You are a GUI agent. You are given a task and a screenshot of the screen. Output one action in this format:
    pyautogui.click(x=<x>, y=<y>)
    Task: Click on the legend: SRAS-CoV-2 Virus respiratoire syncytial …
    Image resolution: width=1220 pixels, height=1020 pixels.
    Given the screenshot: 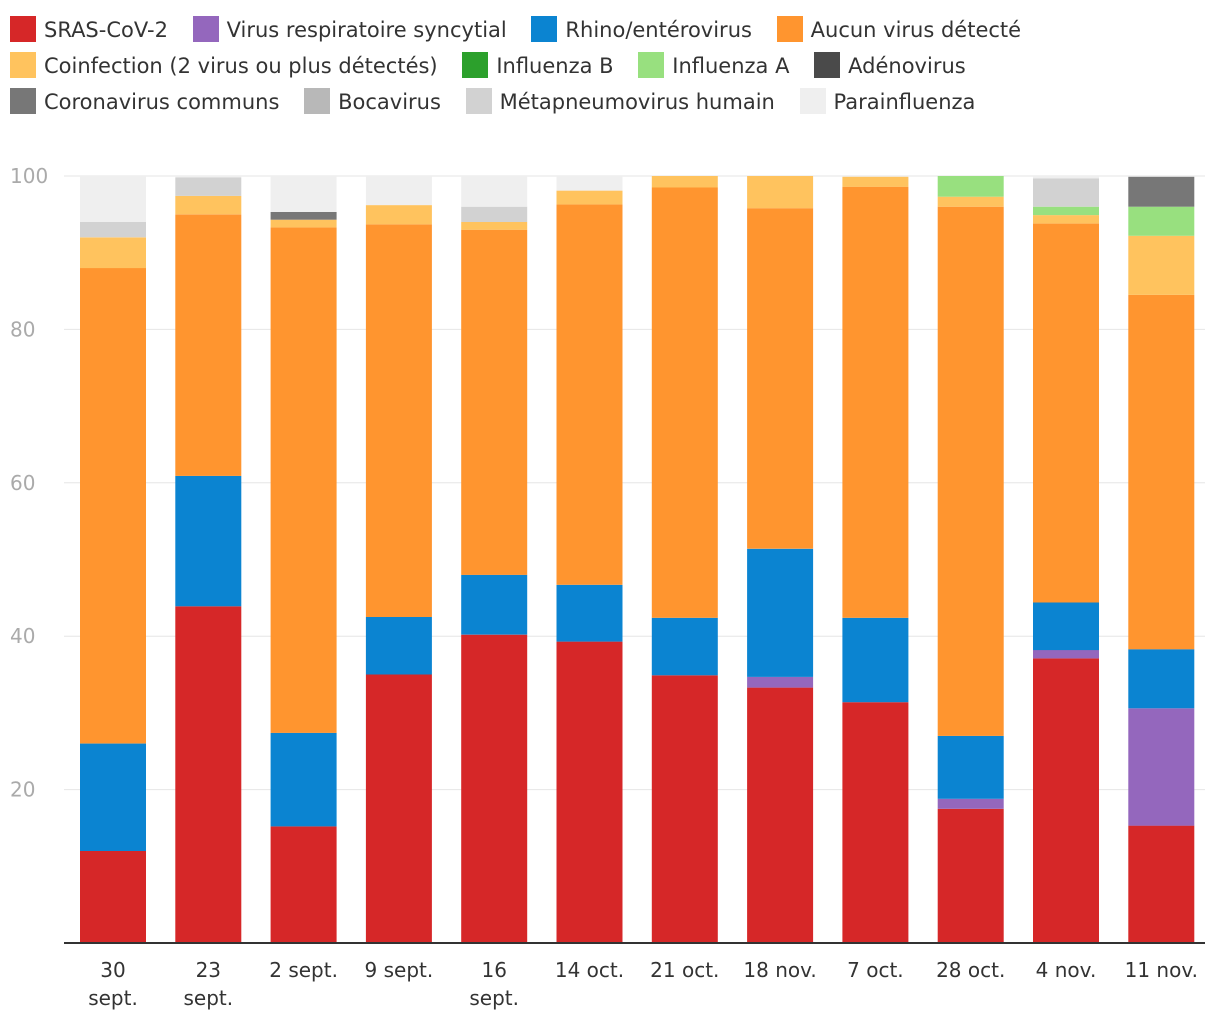 What is the action you would take?
    pyautogui.click(x=610, y=66)
    